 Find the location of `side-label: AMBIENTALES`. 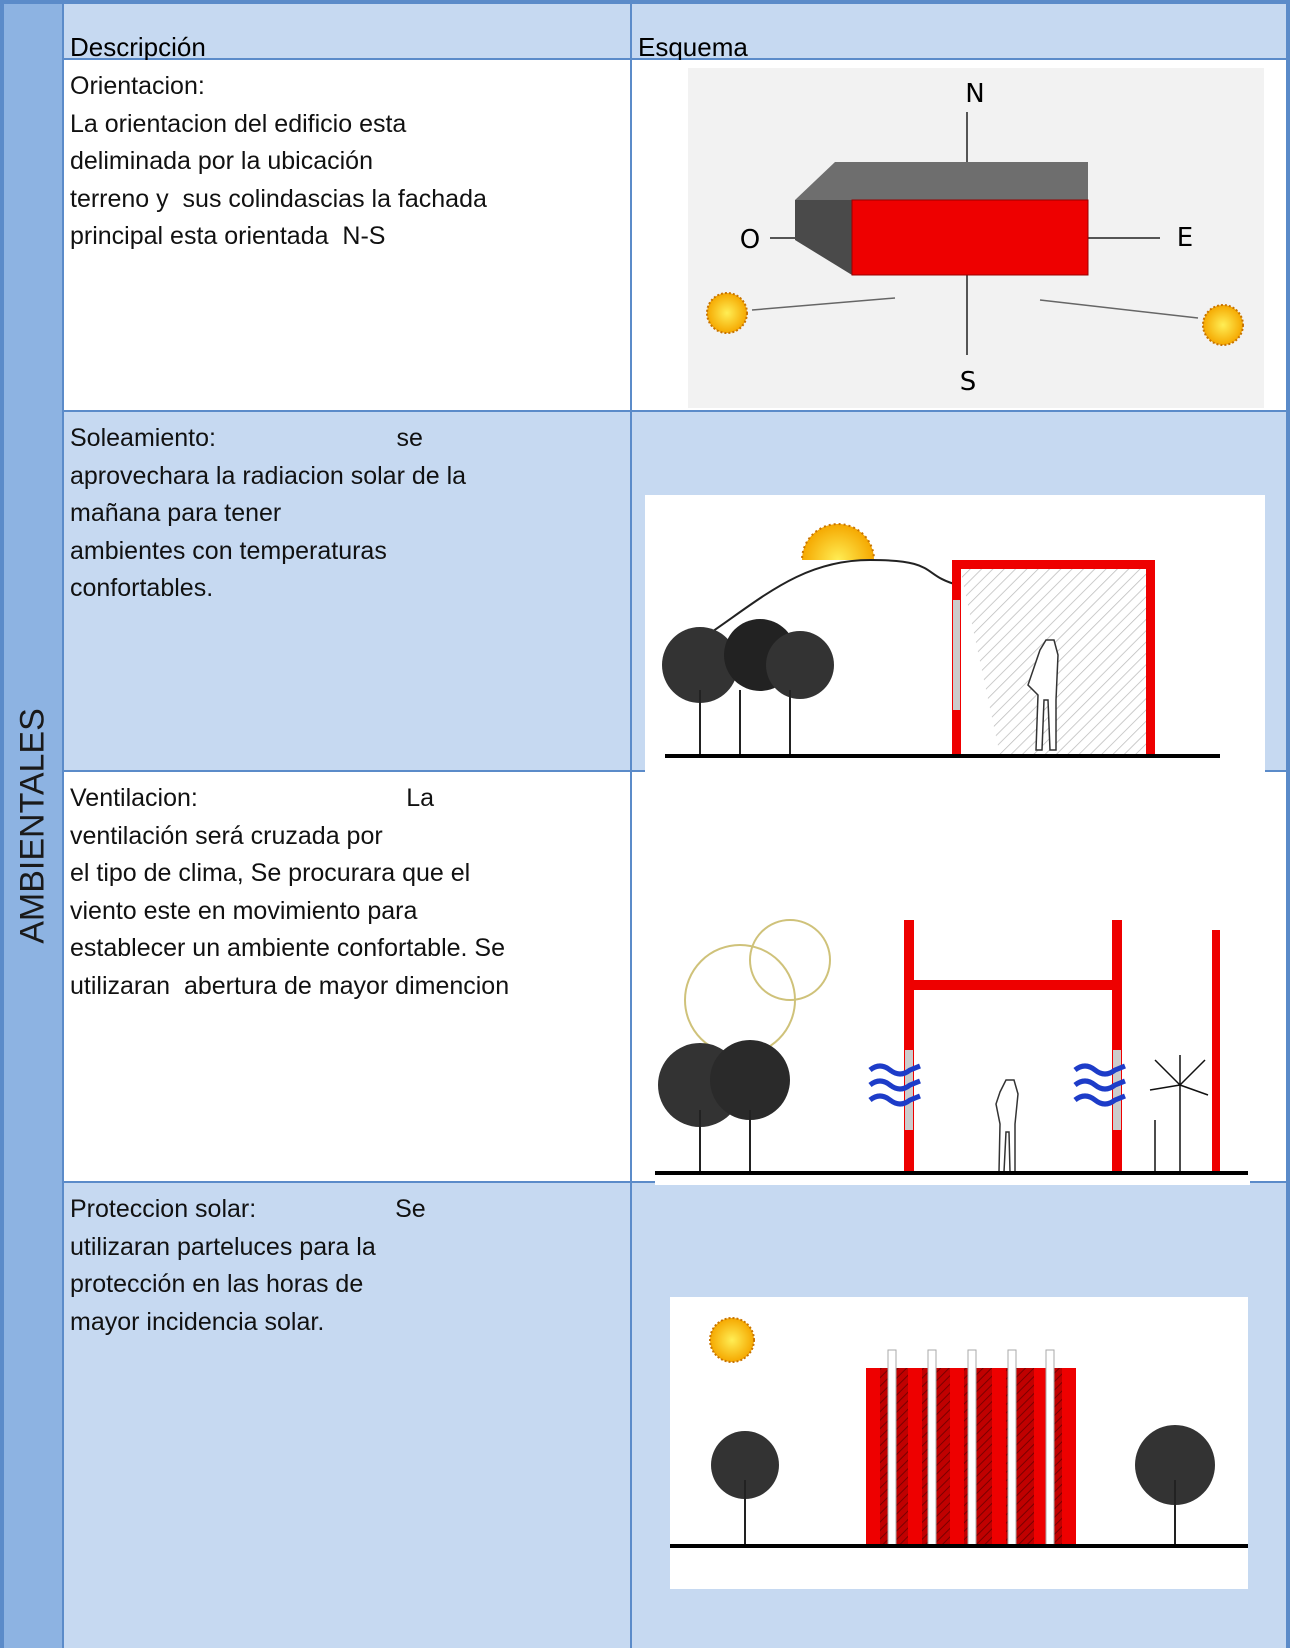

side-label: AMBIENTALES is located at coordinates (32, 826).